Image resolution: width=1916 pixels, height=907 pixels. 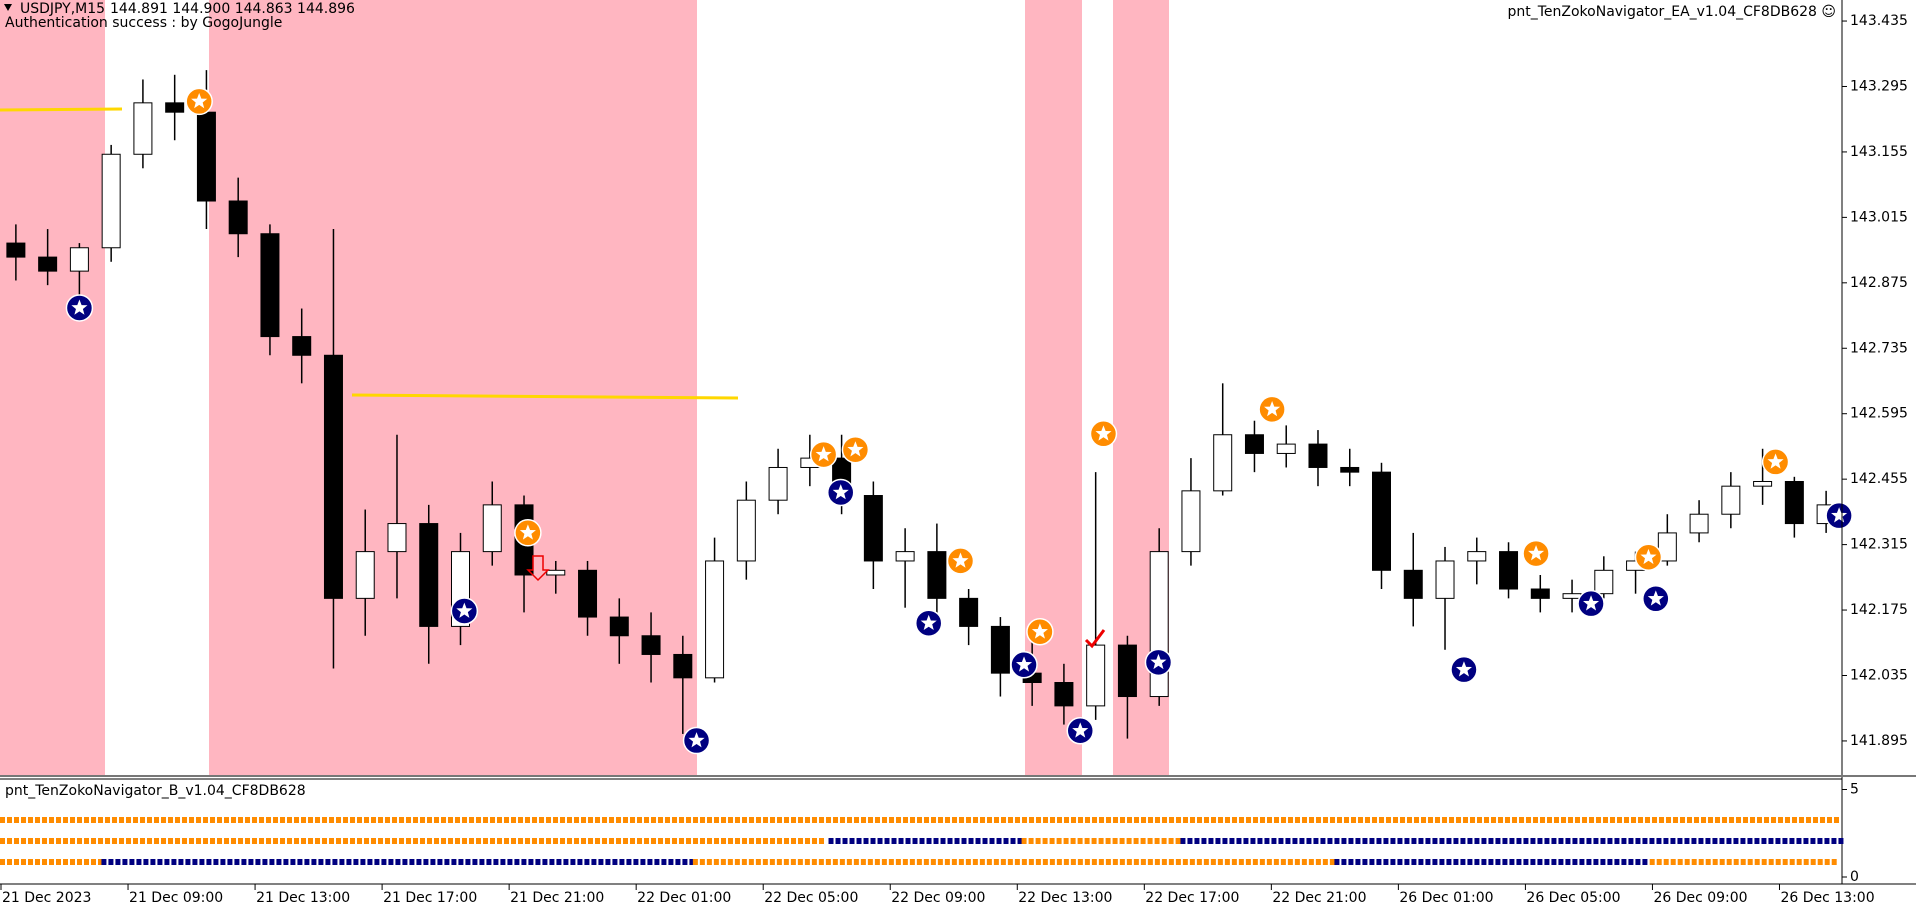 What do you see at coordinates (1879, 86) in the screenshot?
I see `y-tick-label: 143.295` at bounding box center [1879, 86].